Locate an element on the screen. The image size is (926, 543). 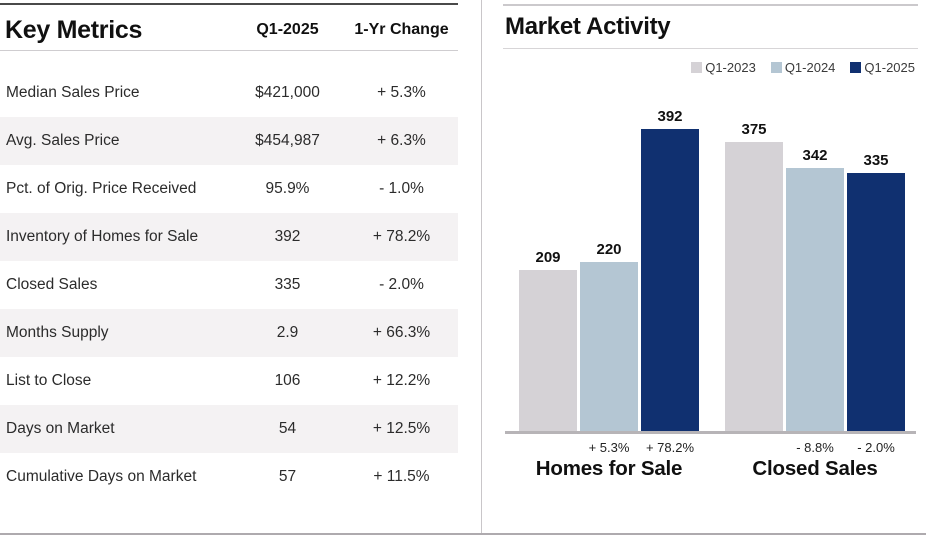
metric-value: 335 is located at coordinates (287, 284).